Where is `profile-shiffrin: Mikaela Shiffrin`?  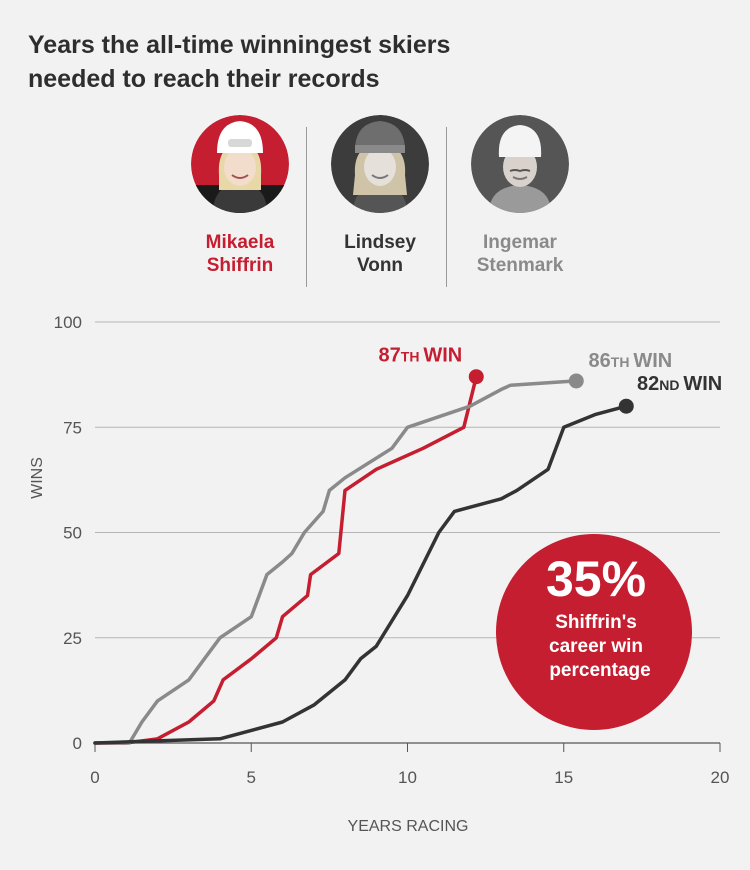
profile-shiffrin: Mikaela Shiffrin is located at coordinates (240, 196).